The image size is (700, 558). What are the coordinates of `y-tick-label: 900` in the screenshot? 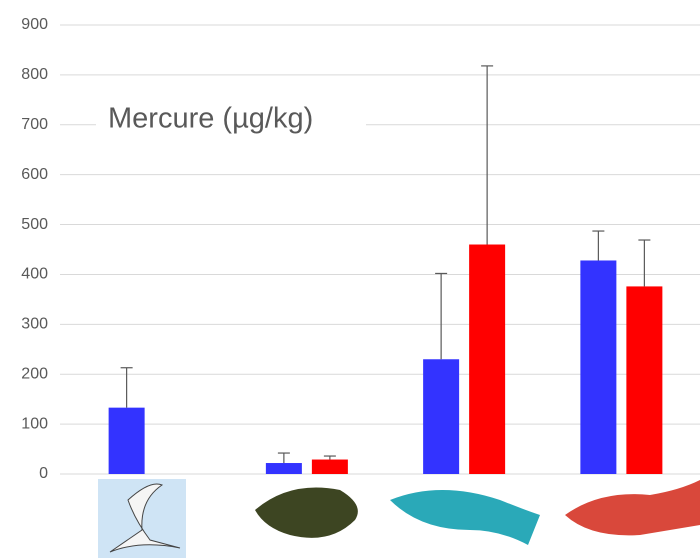 It's located at (34, 24).